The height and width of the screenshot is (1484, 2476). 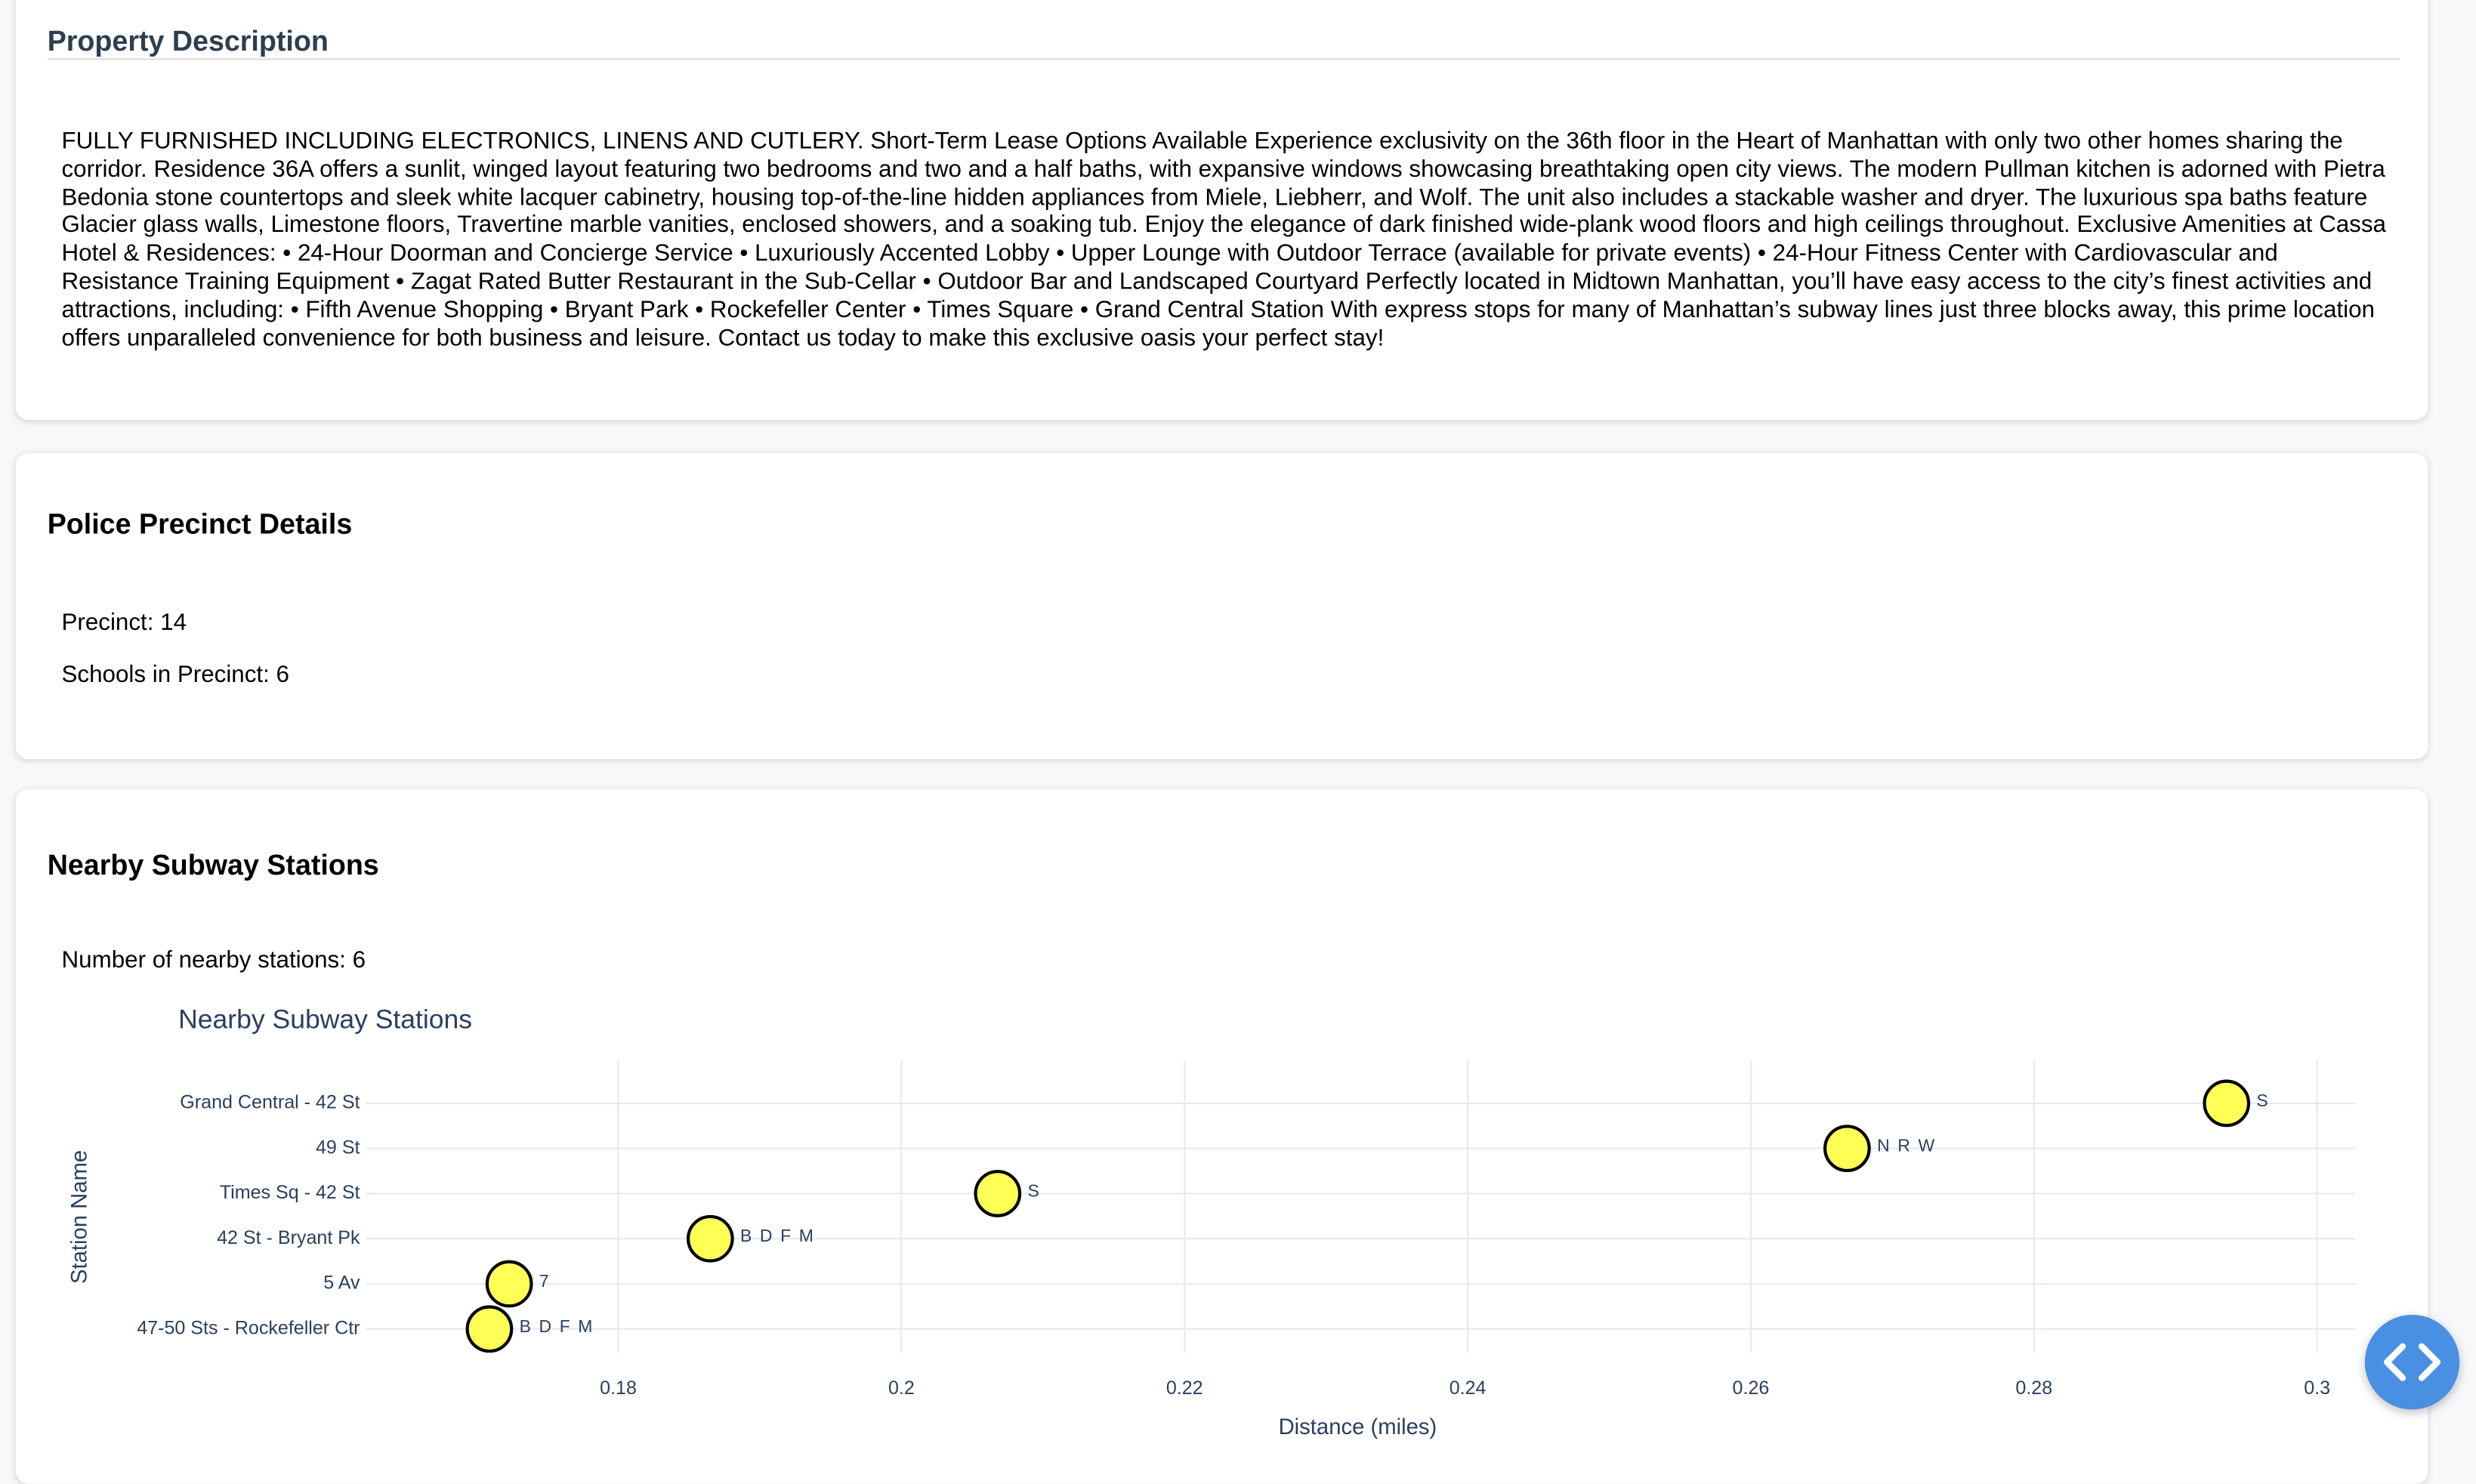 What do you see at coordinates (188, 41) in the screenshot?
I see `section-title: Property Description` at bounding box center [188, 41].